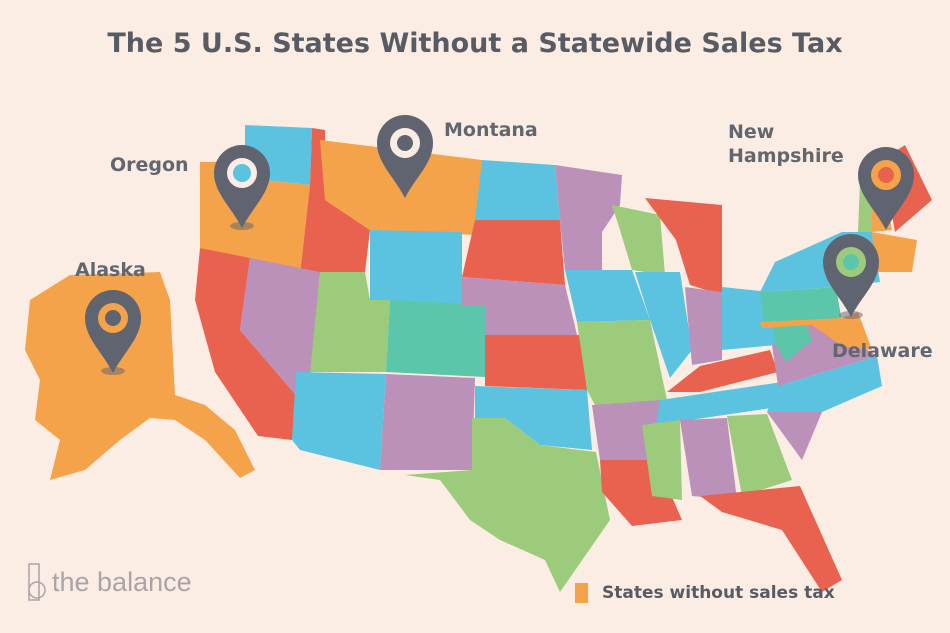  What do you see at coordinates (816, 331) in the screenshot?
I see `state-maryland-delaware` at bounding box center [816, 331].